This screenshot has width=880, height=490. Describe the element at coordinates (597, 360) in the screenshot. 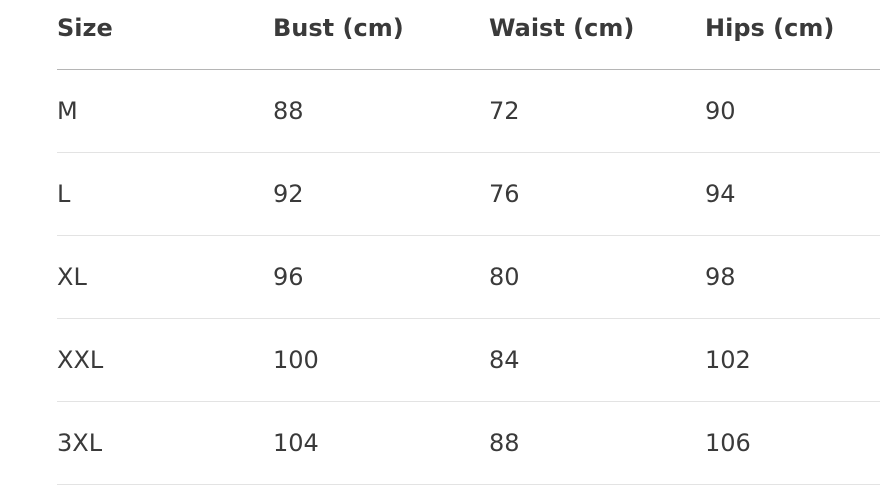

I see `cell-waist: 84` at that location.